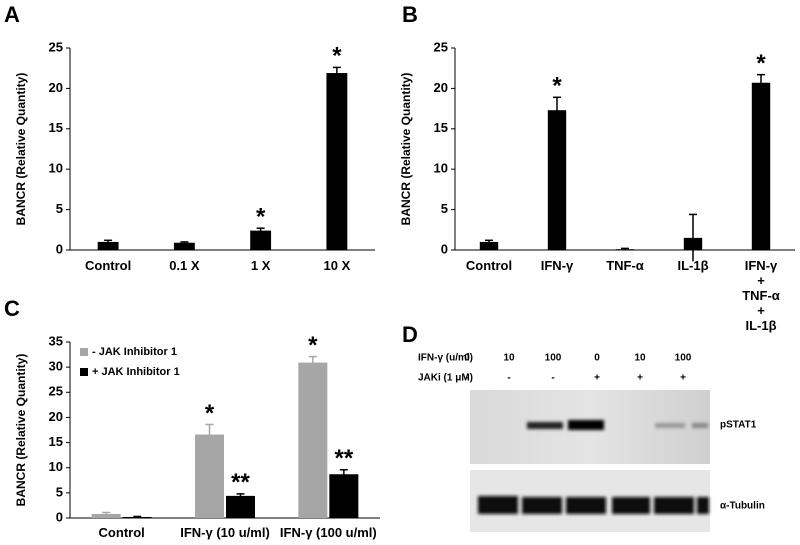 The width and height of the screenshot is (800, 545). What do you see at coordinates (12, 14) in the screenshot?
I see `panel-label: A` at bounding box center [12, 14].